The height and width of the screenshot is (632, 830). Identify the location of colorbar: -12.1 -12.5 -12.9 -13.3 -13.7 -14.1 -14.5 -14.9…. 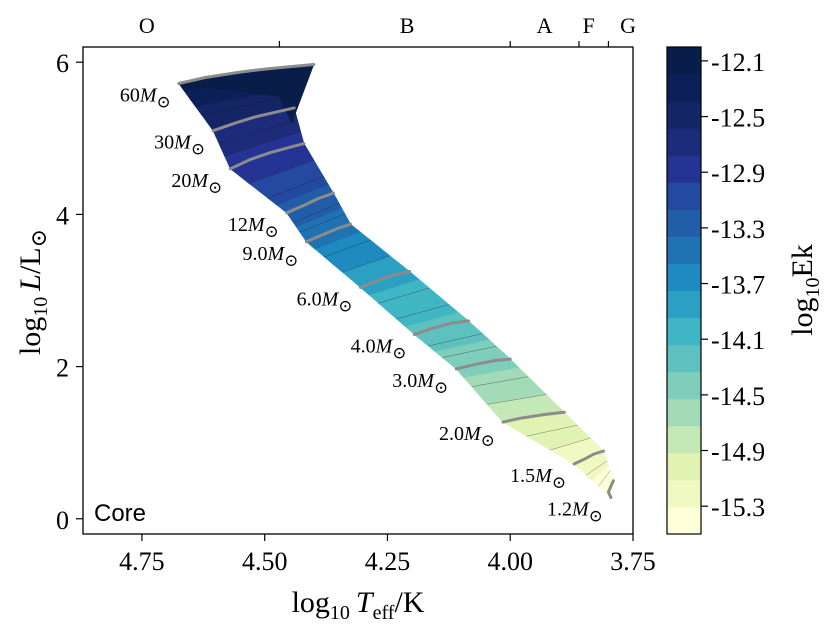
(715, 290).